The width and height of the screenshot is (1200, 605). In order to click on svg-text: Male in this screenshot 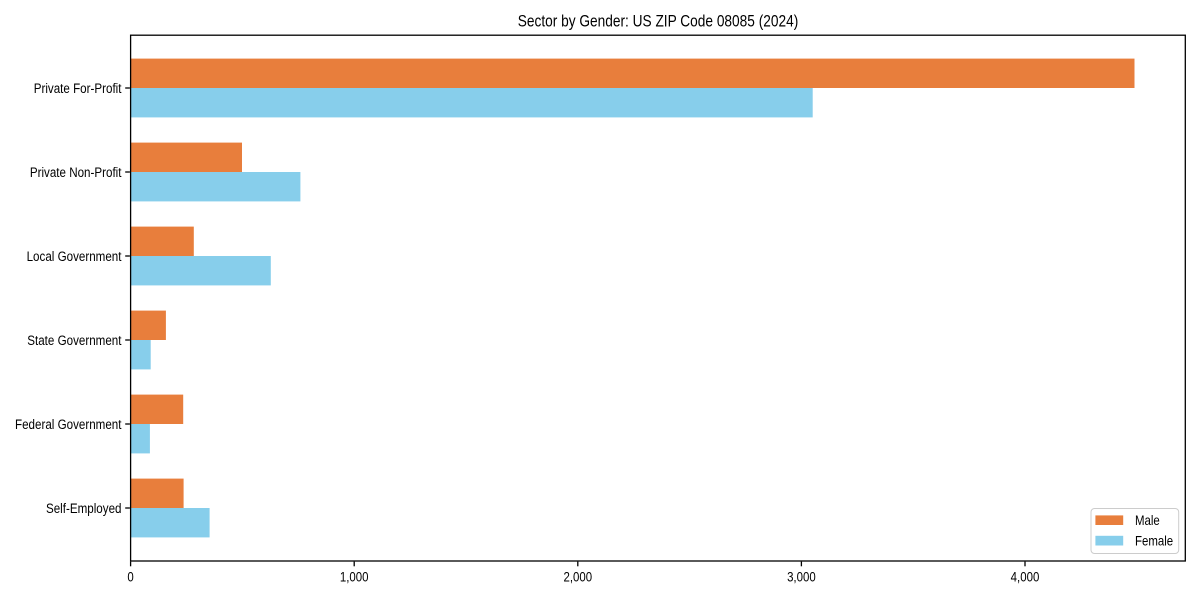, I will do `click(1147, 520)`.